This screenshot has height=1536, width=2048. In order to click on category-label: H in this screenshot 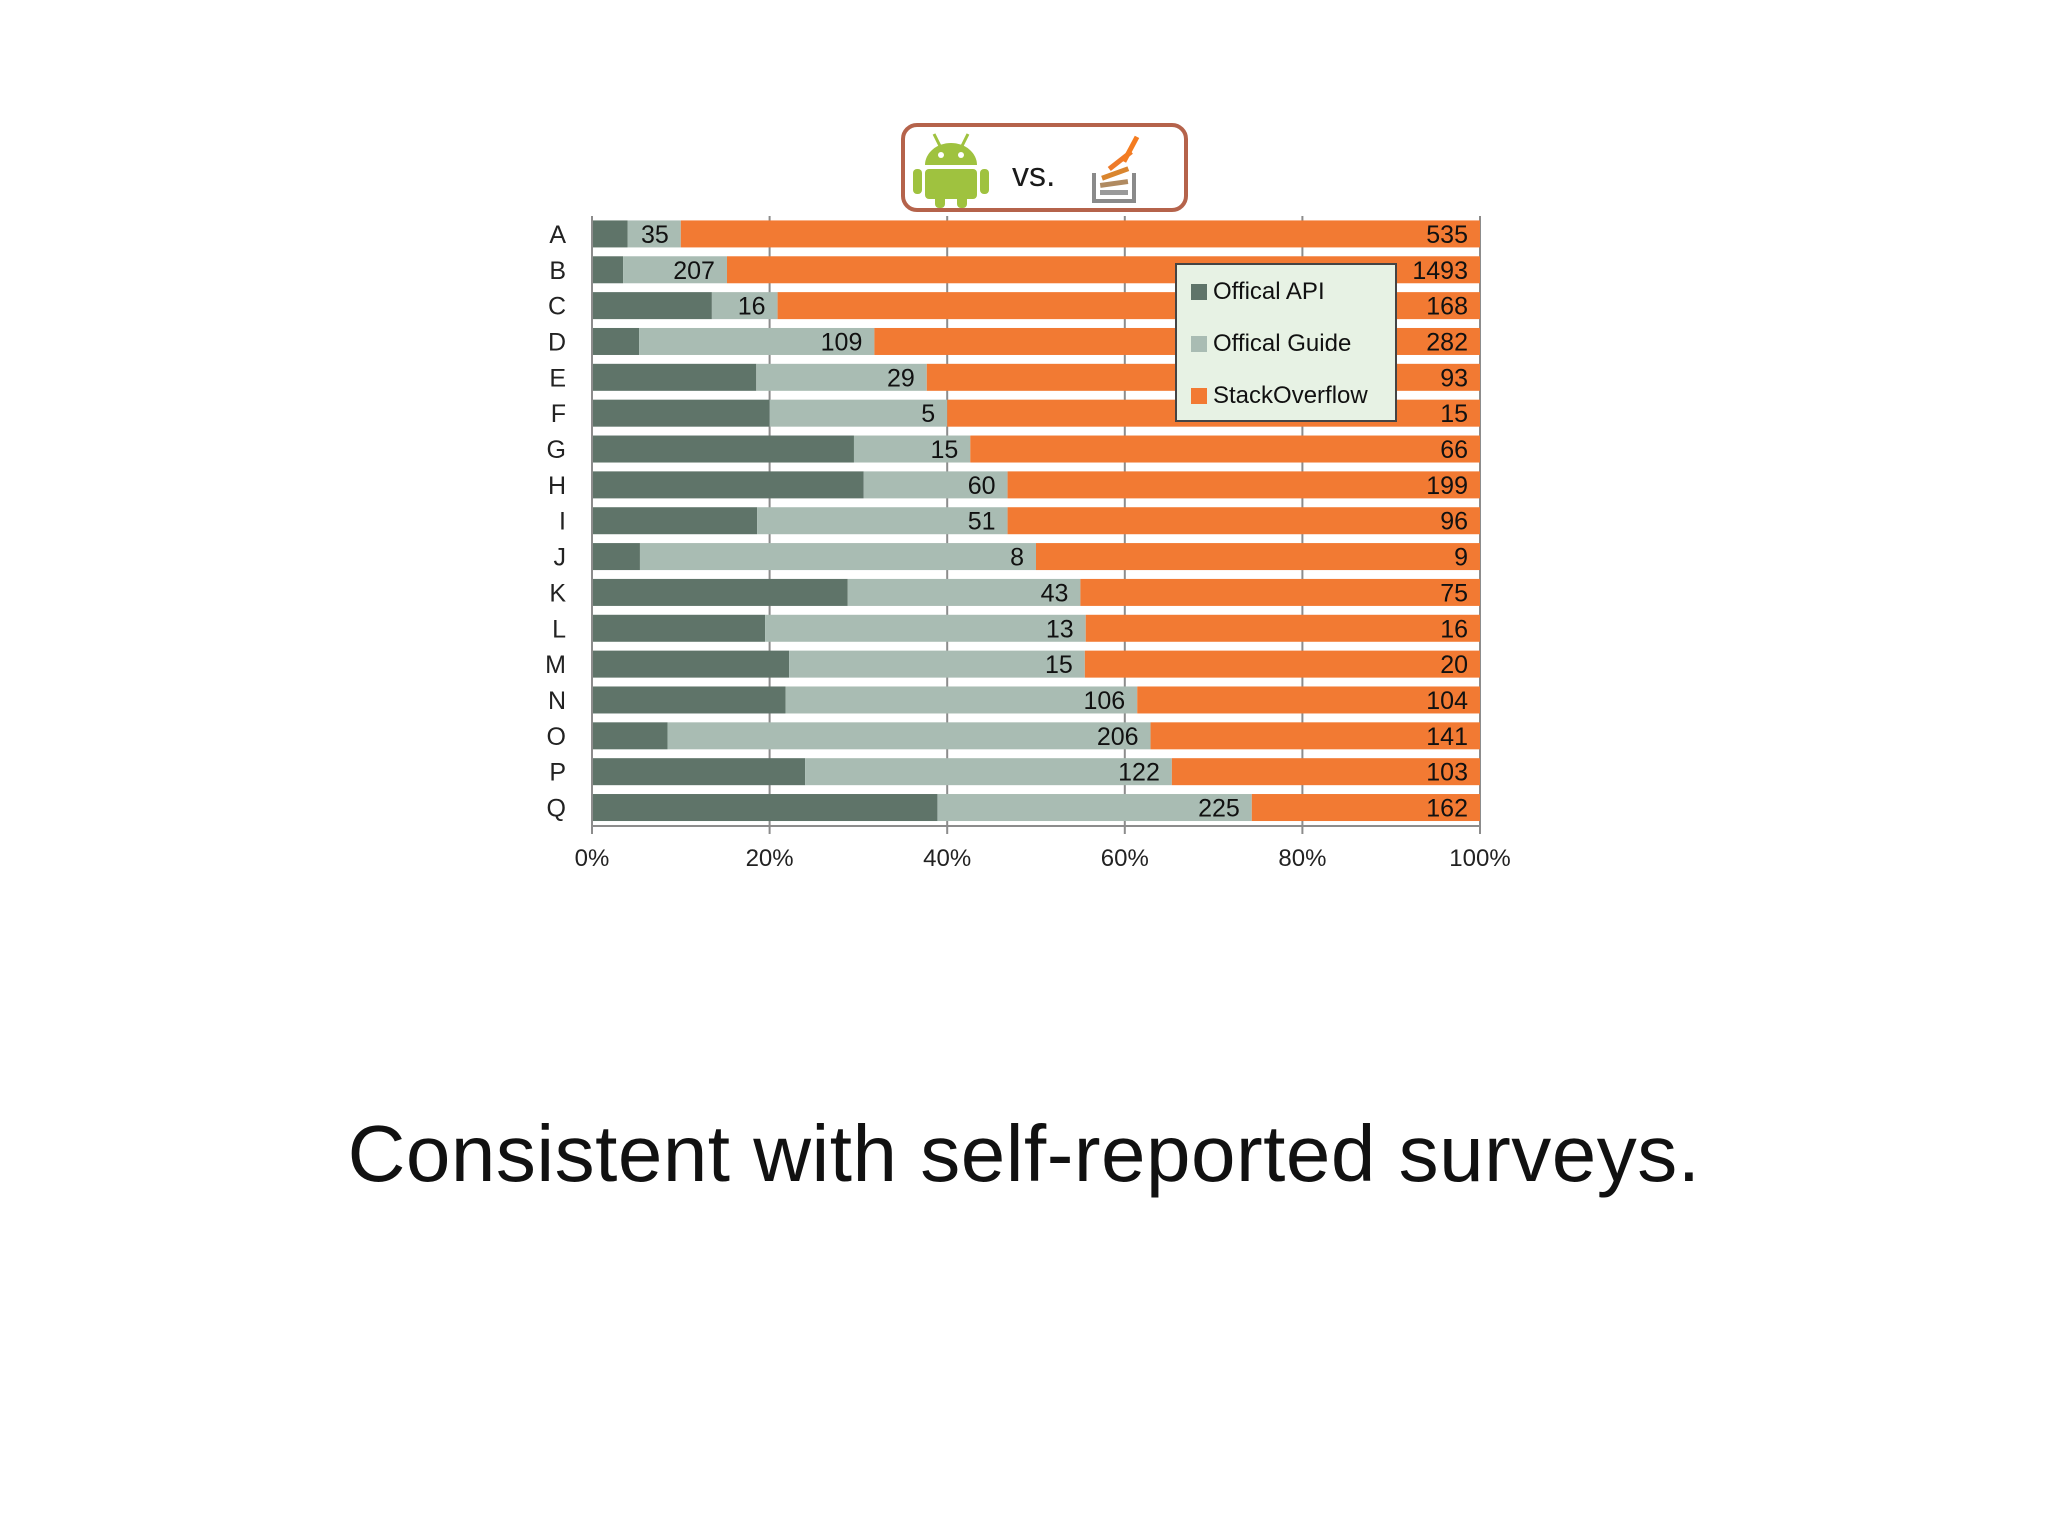, I will do `click(557, 486)`.